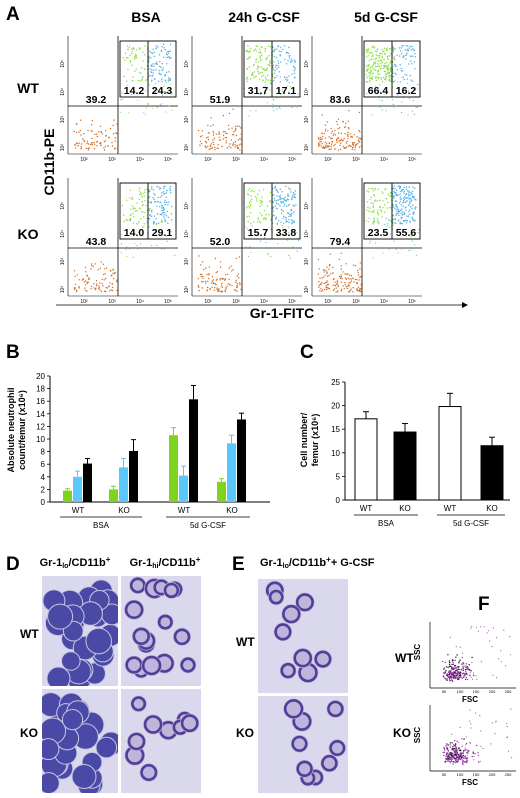 The height and width of the screenshot is (798, 520). Describe the element at coordinates (208, 525) in the screenshot. I see `b-condition-5d: 5d G-CSF` at that location.